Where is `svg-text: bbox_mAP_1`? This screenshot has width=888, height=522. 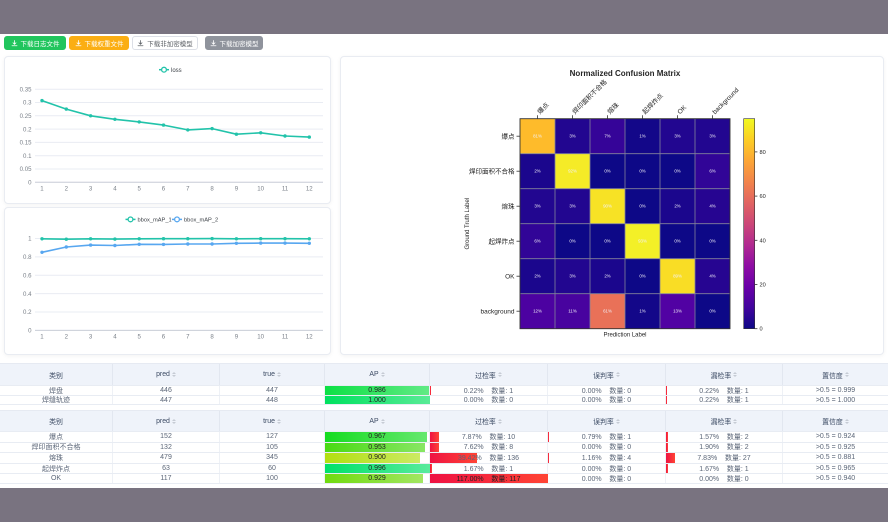 svg-text: bbox_mAP_1 is located at coordinates (155, 221).